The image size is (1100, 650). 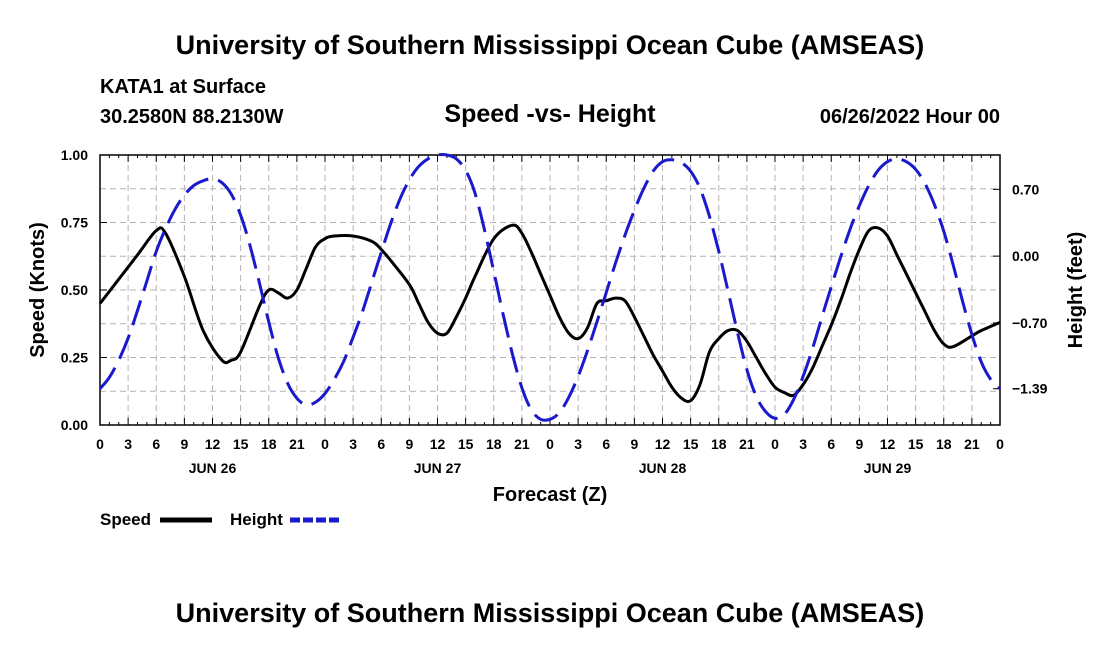 I want to click on y-tick-label: 0.50, so click(x=74, y=290).